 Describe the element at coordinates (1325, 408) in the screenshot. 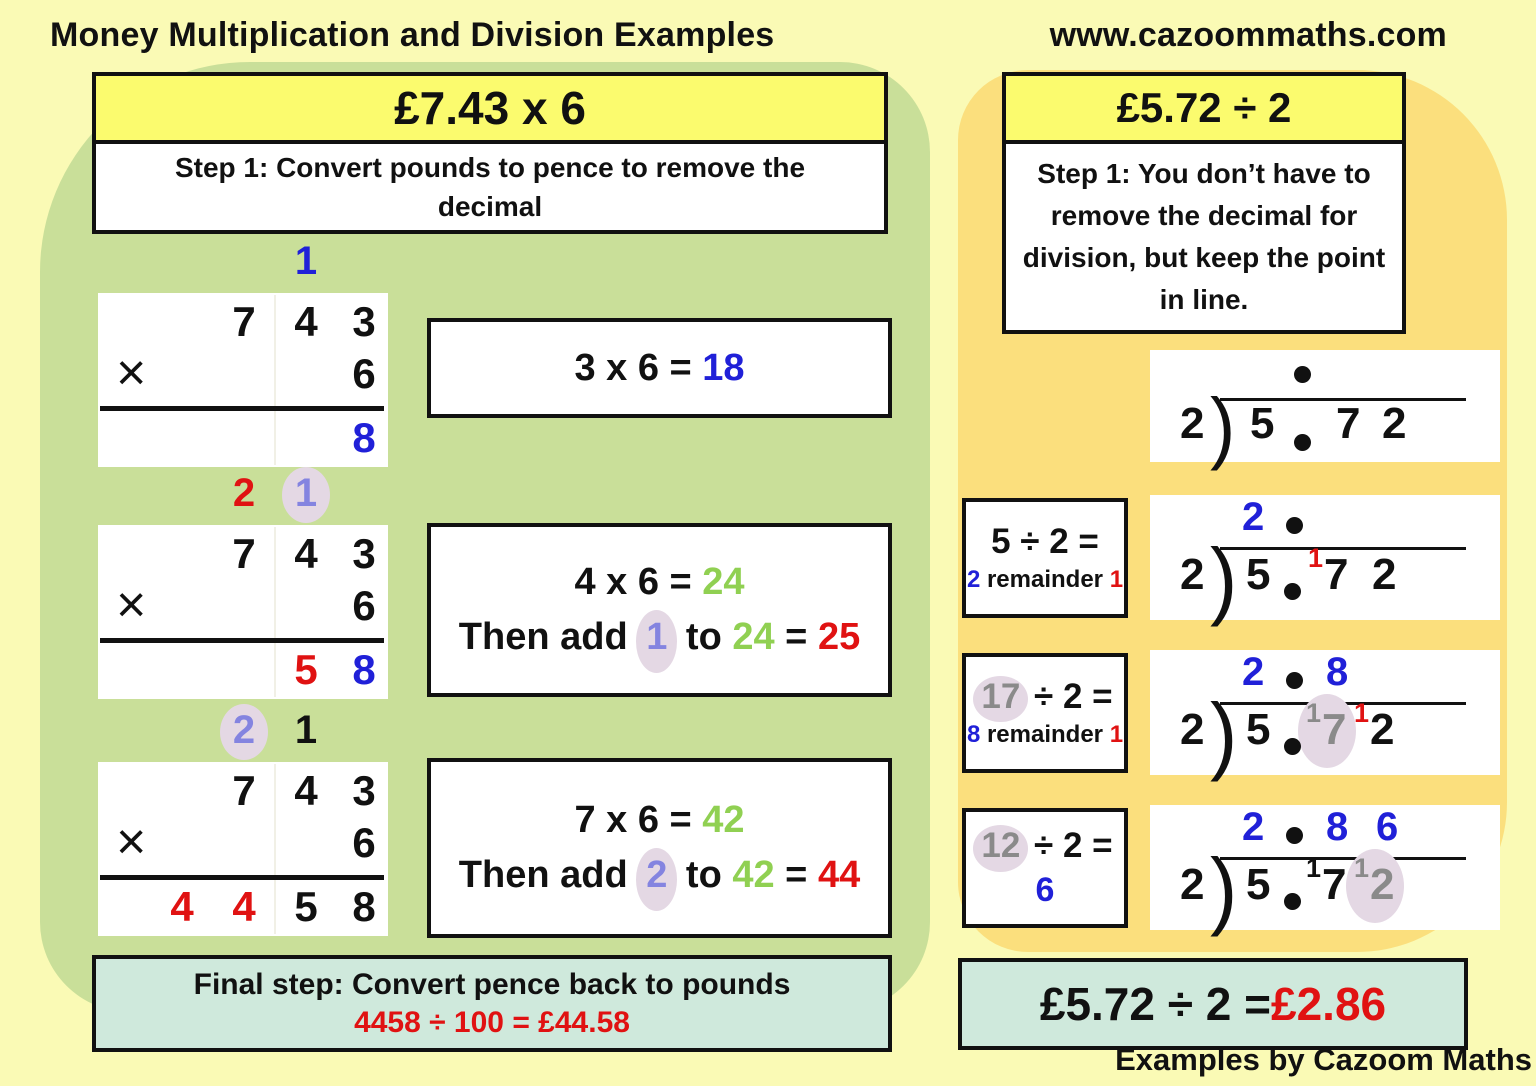

I see `division-working-box: 2) 5 7 2` at that location.